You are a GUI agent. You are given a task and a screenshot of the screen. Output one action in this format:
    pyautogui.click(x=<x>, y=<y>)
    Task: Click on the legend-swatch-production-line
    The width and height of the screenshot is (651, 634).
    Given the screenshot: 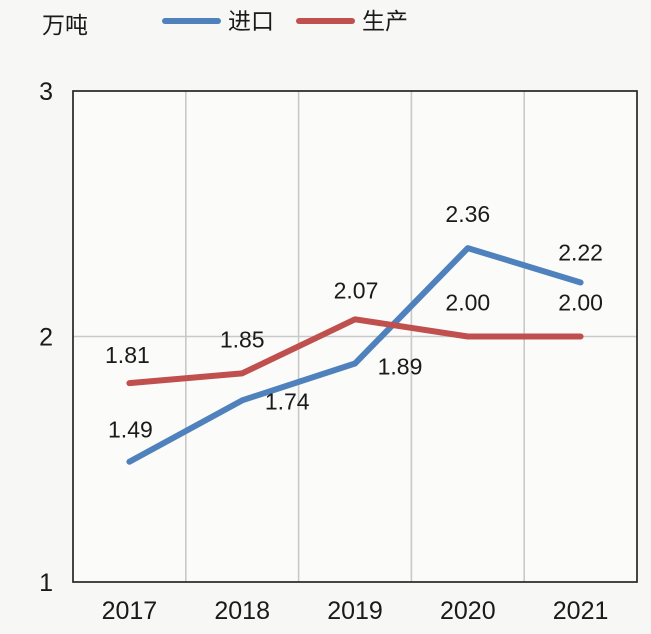 What is the action you would take?
    pyautogui.click(x=325, y=21)
    